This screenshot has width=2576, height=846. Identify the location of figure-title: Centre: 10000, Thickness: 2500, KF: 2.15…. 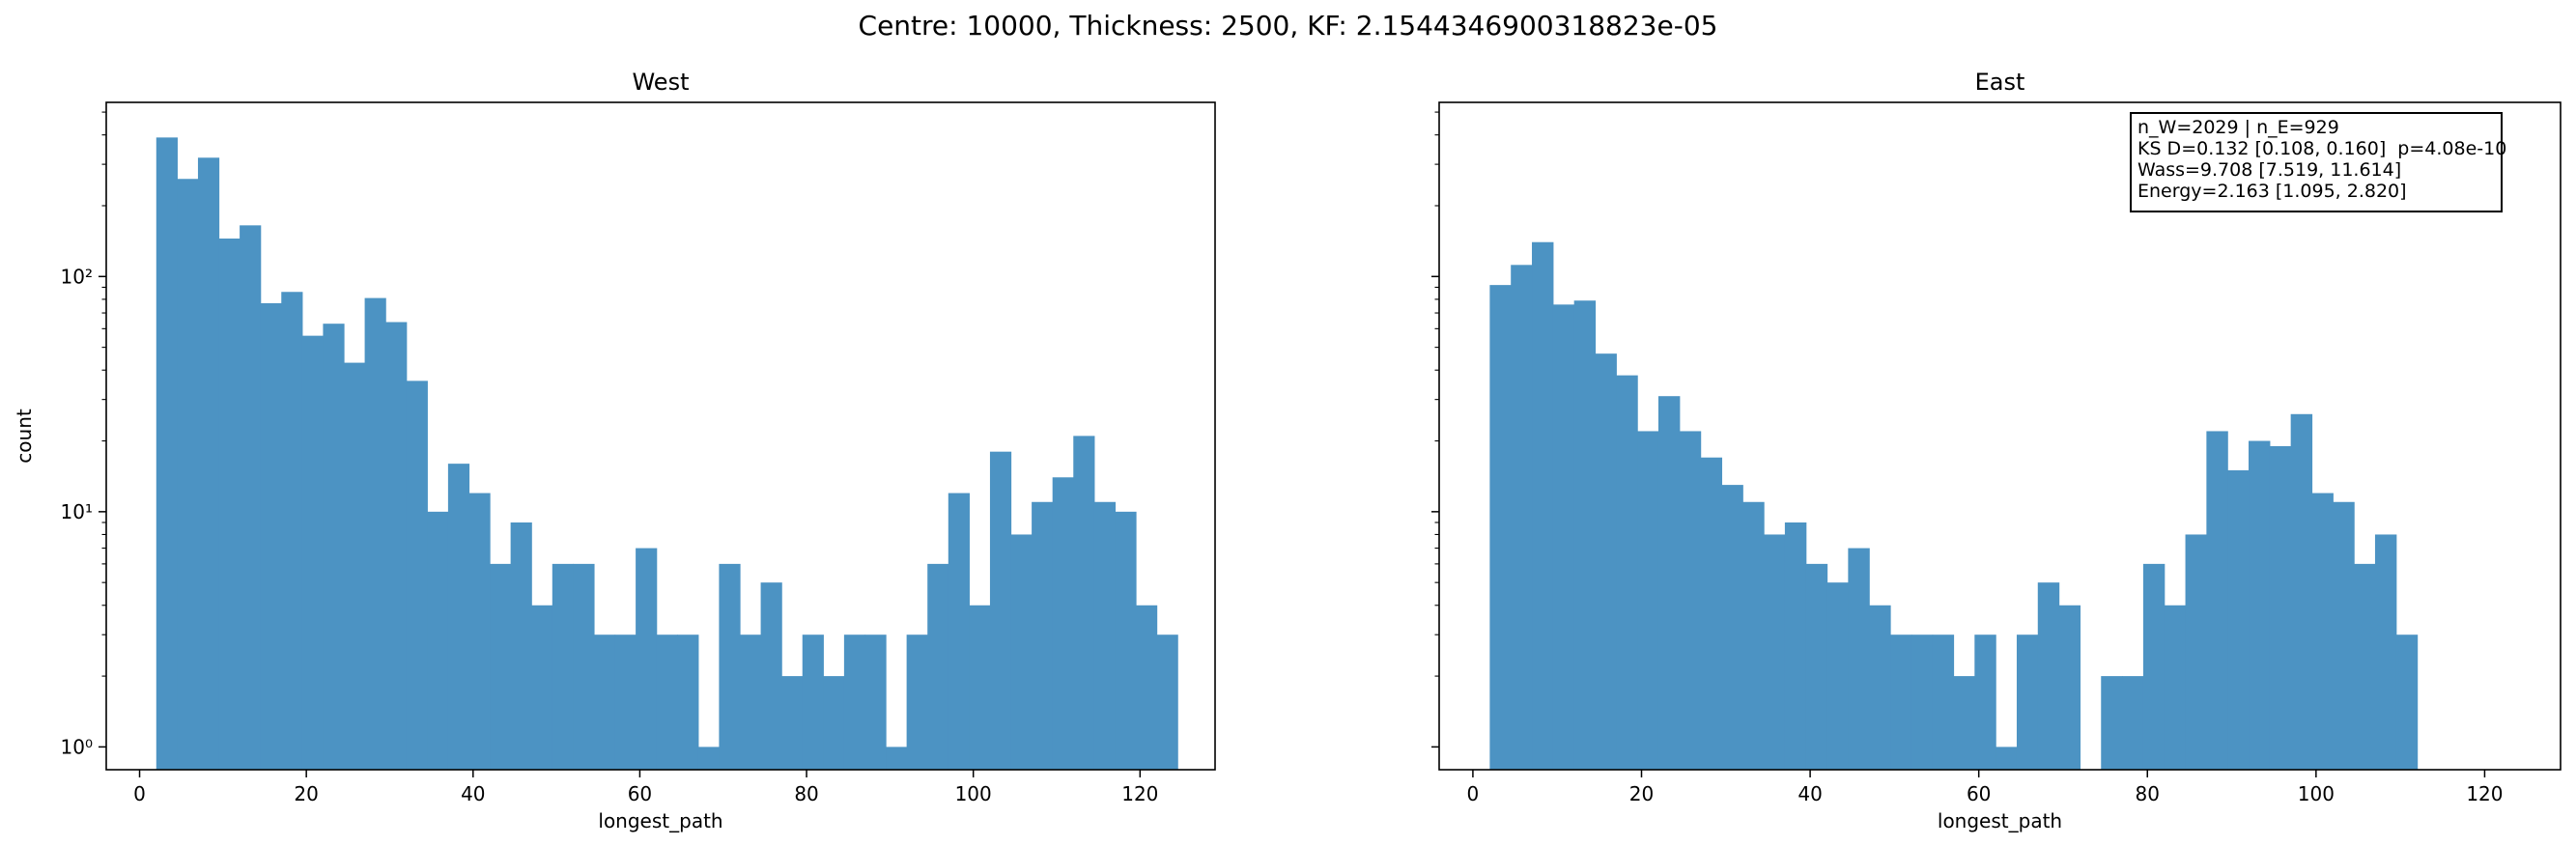
(1288, 26).